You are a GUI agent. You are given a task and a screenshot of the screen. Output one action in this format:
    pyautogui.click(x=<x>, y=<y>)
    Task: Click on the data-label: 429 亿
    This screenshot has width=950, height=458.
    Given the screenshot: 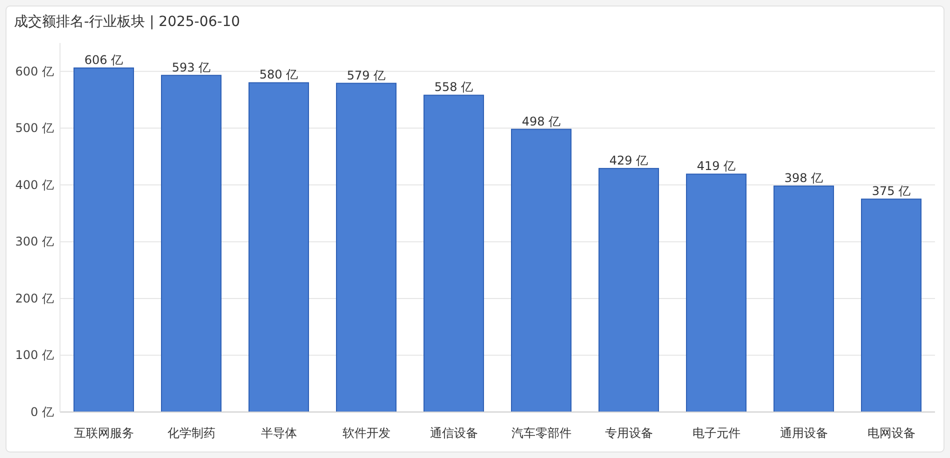 What is the action you would take?
    pyautogui.click(x=628, y=160)
    